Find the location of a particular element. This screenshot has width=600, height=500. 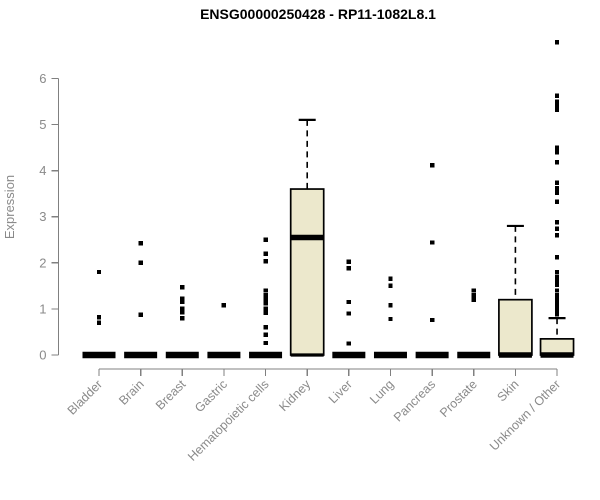

y-tick-label: 1 is located at coordinates (42, 308).